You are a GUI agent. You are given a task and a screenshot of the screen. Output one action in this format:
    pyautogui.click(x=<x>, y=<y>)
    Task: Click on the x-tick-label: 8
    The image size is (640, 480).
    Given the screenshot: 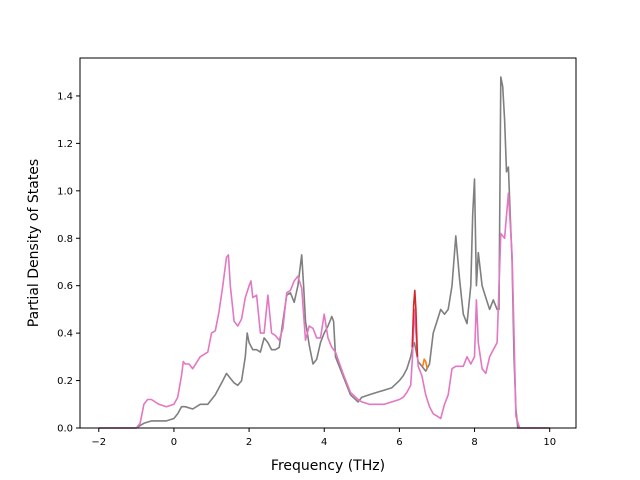 What is the action you would take?
    pyautogui.click(x=474, y=442)
    